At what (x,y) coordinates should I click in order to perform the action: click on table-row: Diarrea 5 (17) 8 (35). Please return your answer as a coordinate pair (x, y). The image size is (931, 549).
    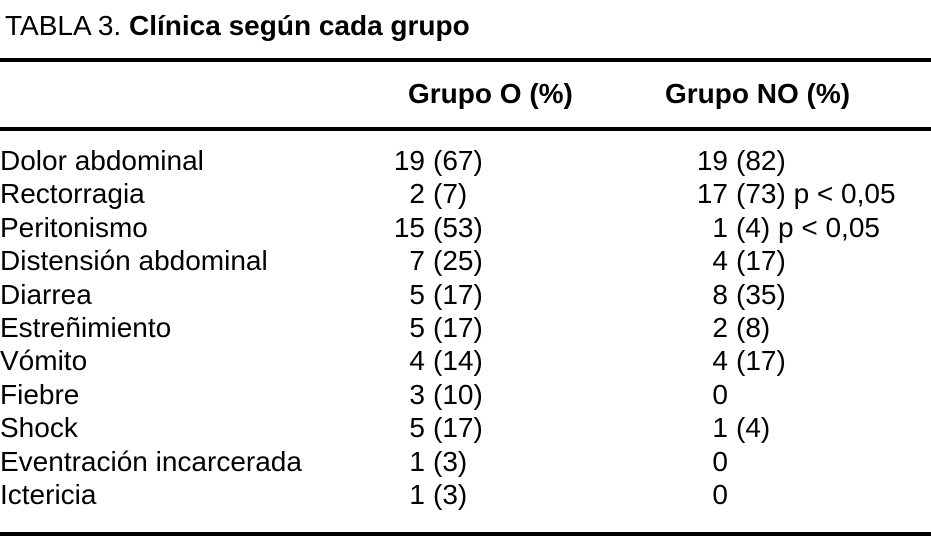
    Looking at the image, I should click on (465, 294).